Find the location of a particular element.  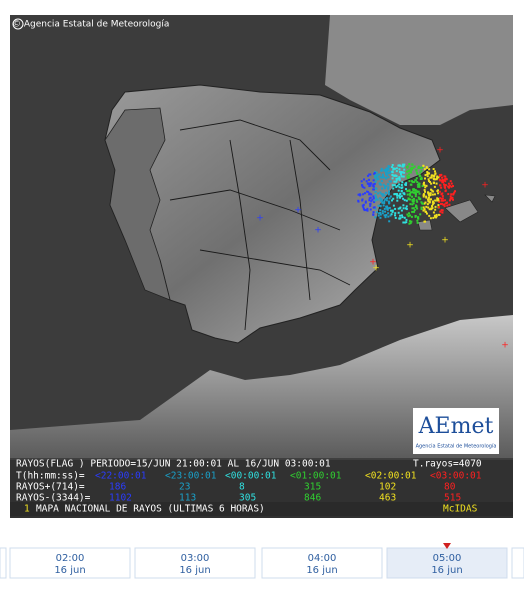

legend-cell: <23:00:01 is located at coordinates (191, 476).